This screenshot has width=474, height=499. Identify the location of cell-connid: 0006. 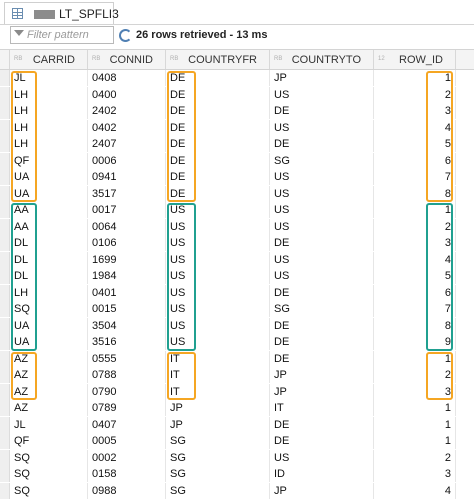
(127, 160).